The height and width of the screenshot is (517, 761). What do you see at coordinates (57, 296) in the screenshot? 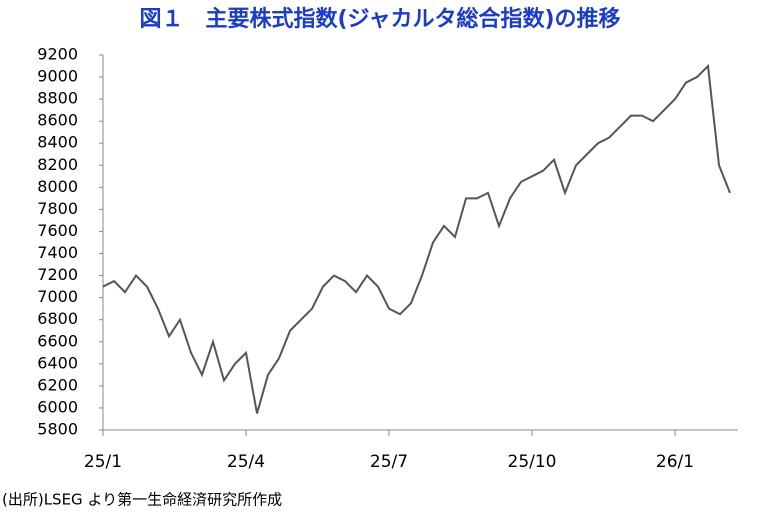
I see `y-tick-label: 7000` at bounding box center [57, 296].